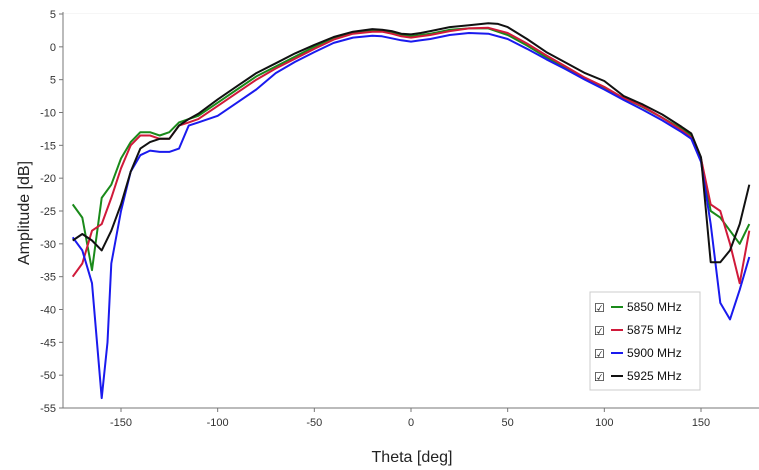 This screenshot has height=470, width=759. Describe the element at coordinates (412, 457) in the screenshot. I see `x-axis-title: Theta [deg]` at that location.